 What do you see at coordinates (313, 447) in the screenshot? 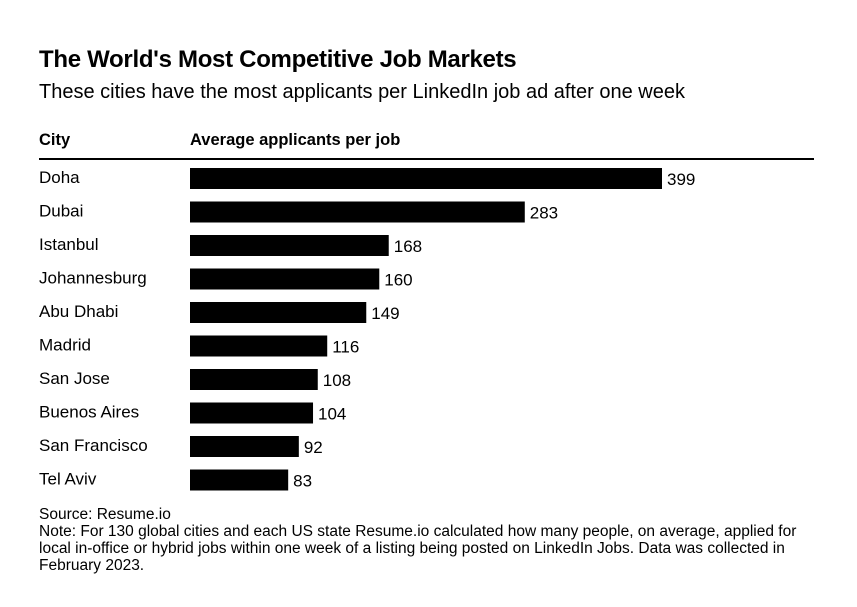
I see `data-label: 92` at bounding box center [313, 447].